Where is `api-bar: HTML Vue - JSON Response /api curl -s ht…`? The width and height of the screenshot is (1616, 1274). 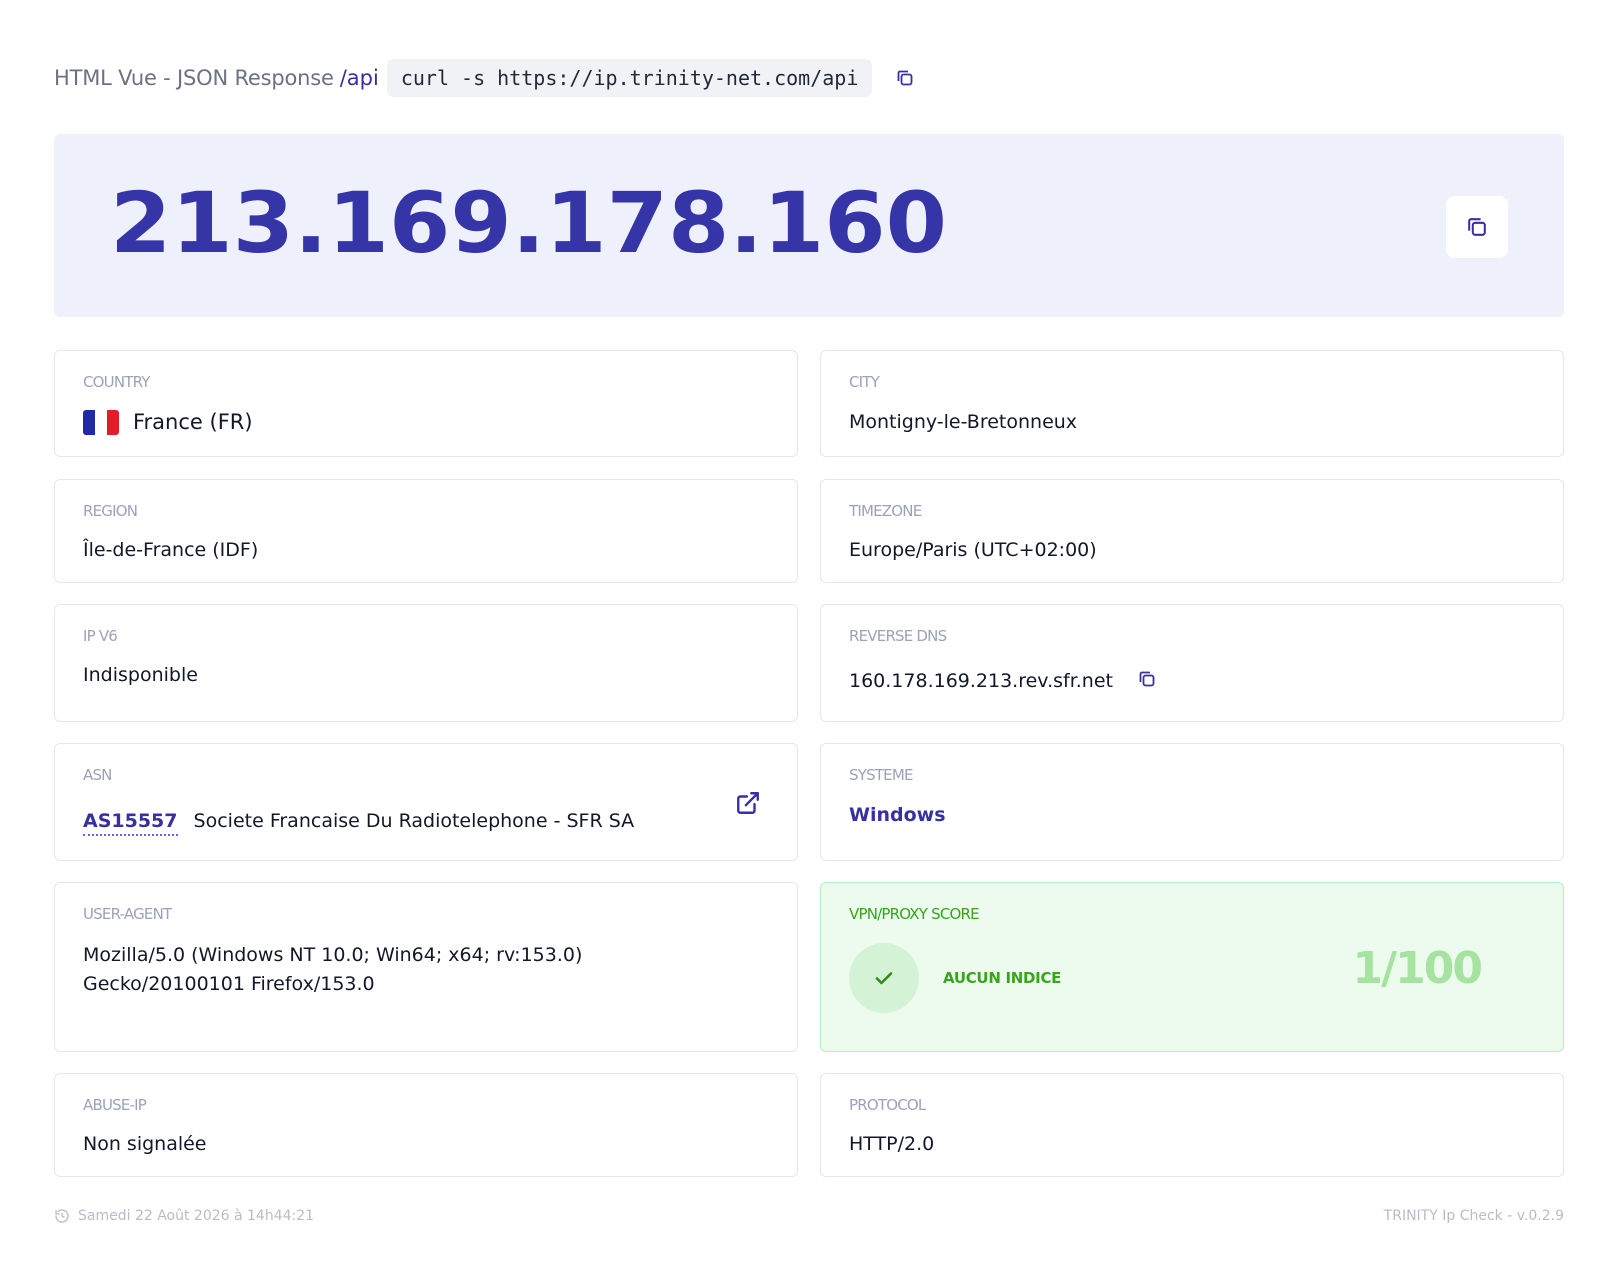
api-bar: HTML Vue - JSON Response /api curl -s ht… is located at coordinates (486, 78).